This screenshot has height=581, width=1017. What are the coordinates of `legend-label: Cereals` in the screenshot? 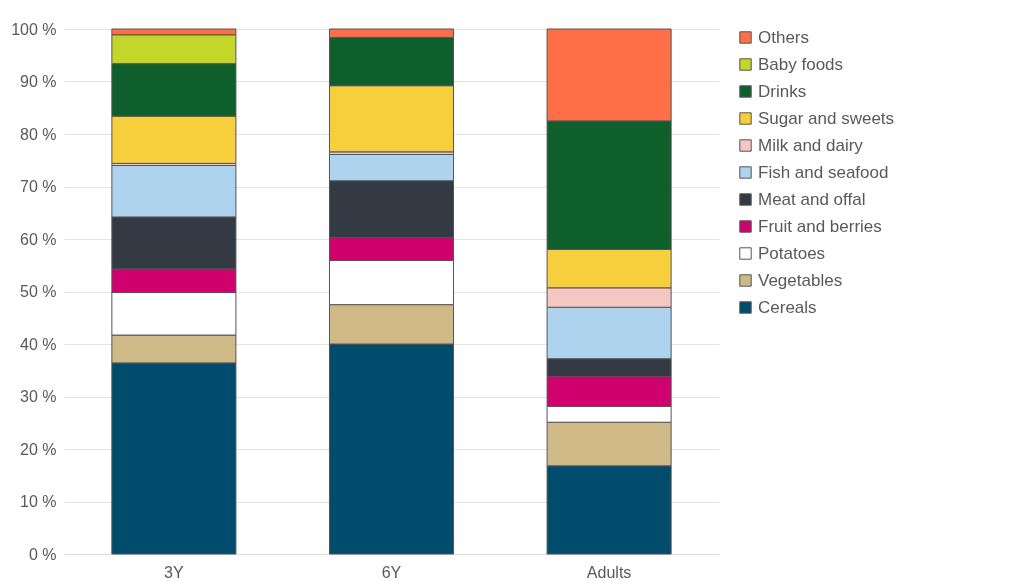 It's located at (787, 307).